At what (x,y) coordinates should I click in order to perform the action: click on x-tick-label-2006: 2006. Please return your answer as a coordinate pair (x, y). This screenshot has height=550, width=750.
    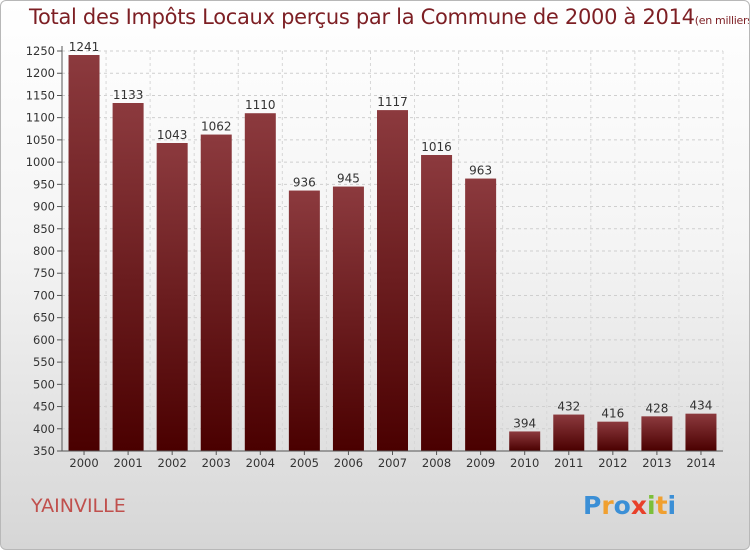
    Looking at the image, I should click on (348, 463).